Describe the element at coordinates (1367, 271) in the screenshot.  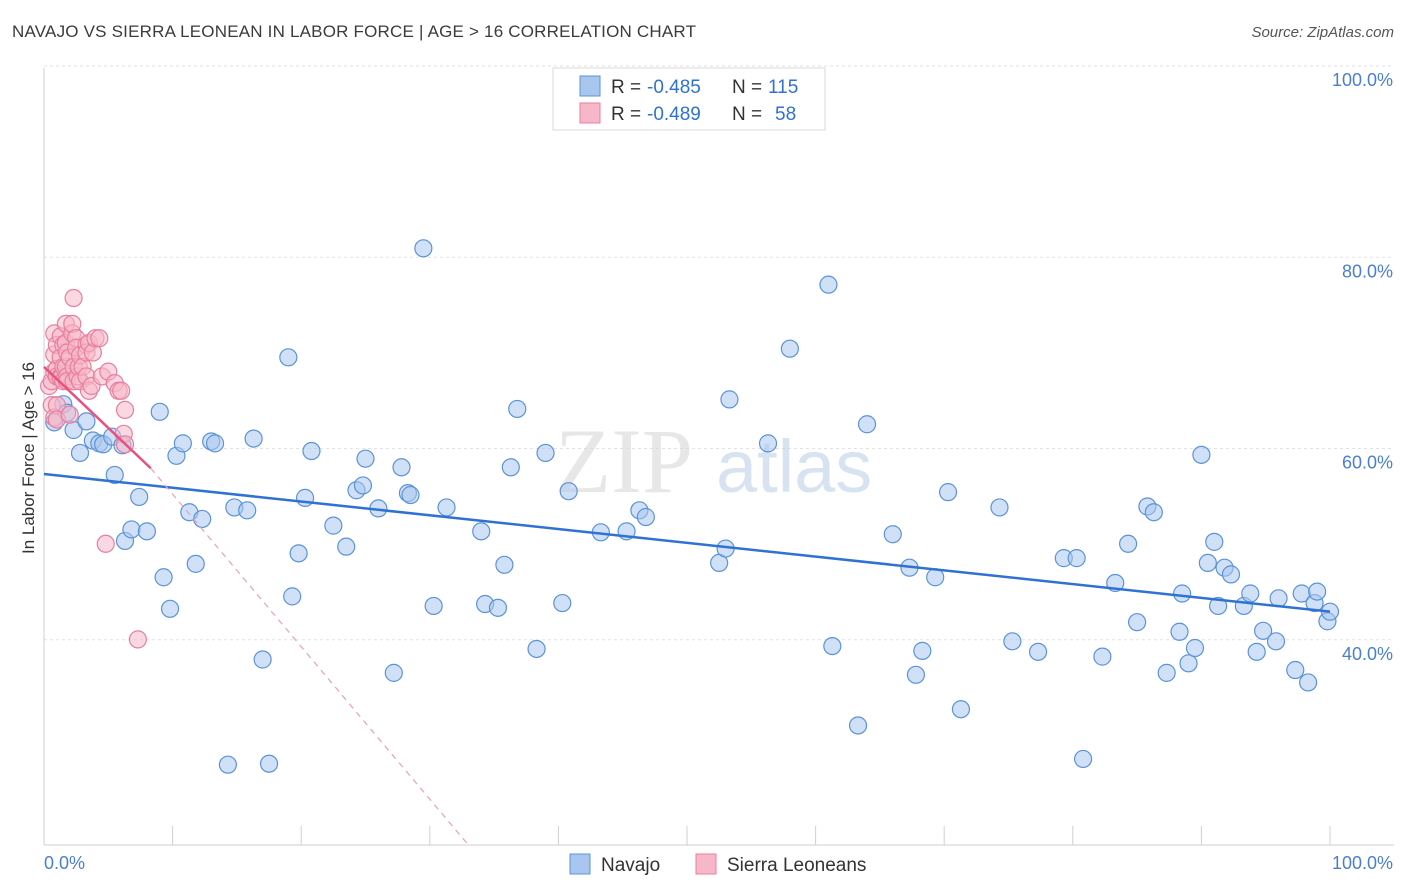
I see `y-tick-label-80: 80.0%` at that location.